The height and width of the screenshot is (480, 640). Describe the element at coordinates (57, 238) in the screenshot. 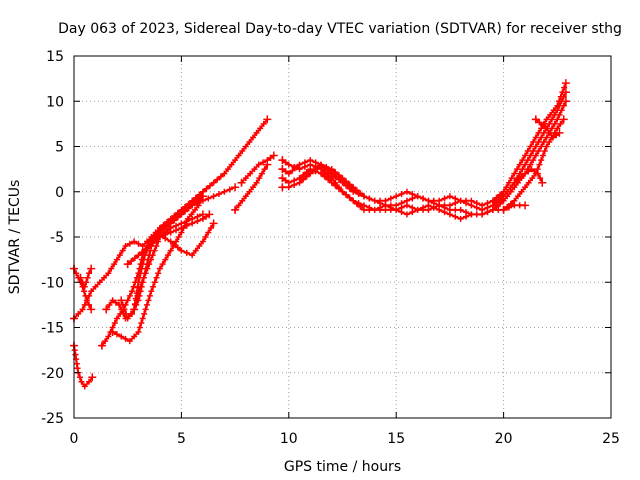

I see `y-tick-label: -5` at that location.